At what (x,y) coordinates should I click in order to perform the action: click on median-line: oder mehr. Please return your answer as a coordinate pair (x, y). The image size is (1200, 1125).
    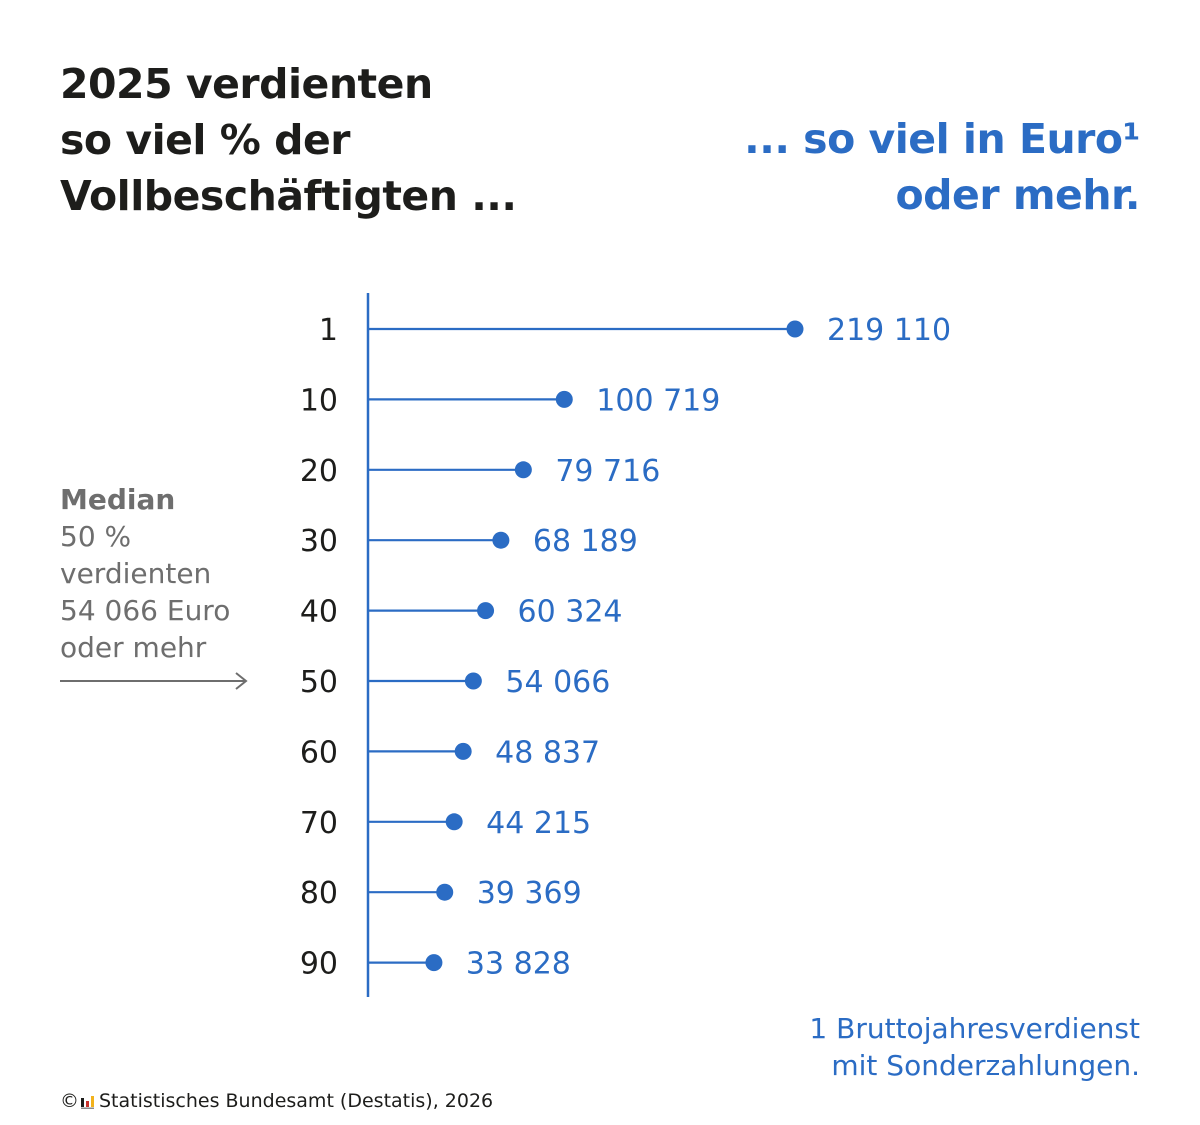
    Looking at the image, I should click on (133, 647).